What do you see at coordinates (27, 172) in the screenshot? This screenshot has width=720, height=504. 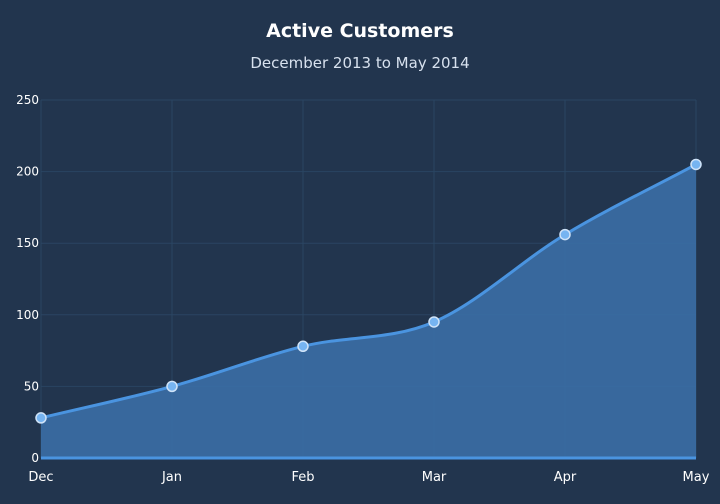 I see `y-tick-label: 200` at bounding box center [27, 172].